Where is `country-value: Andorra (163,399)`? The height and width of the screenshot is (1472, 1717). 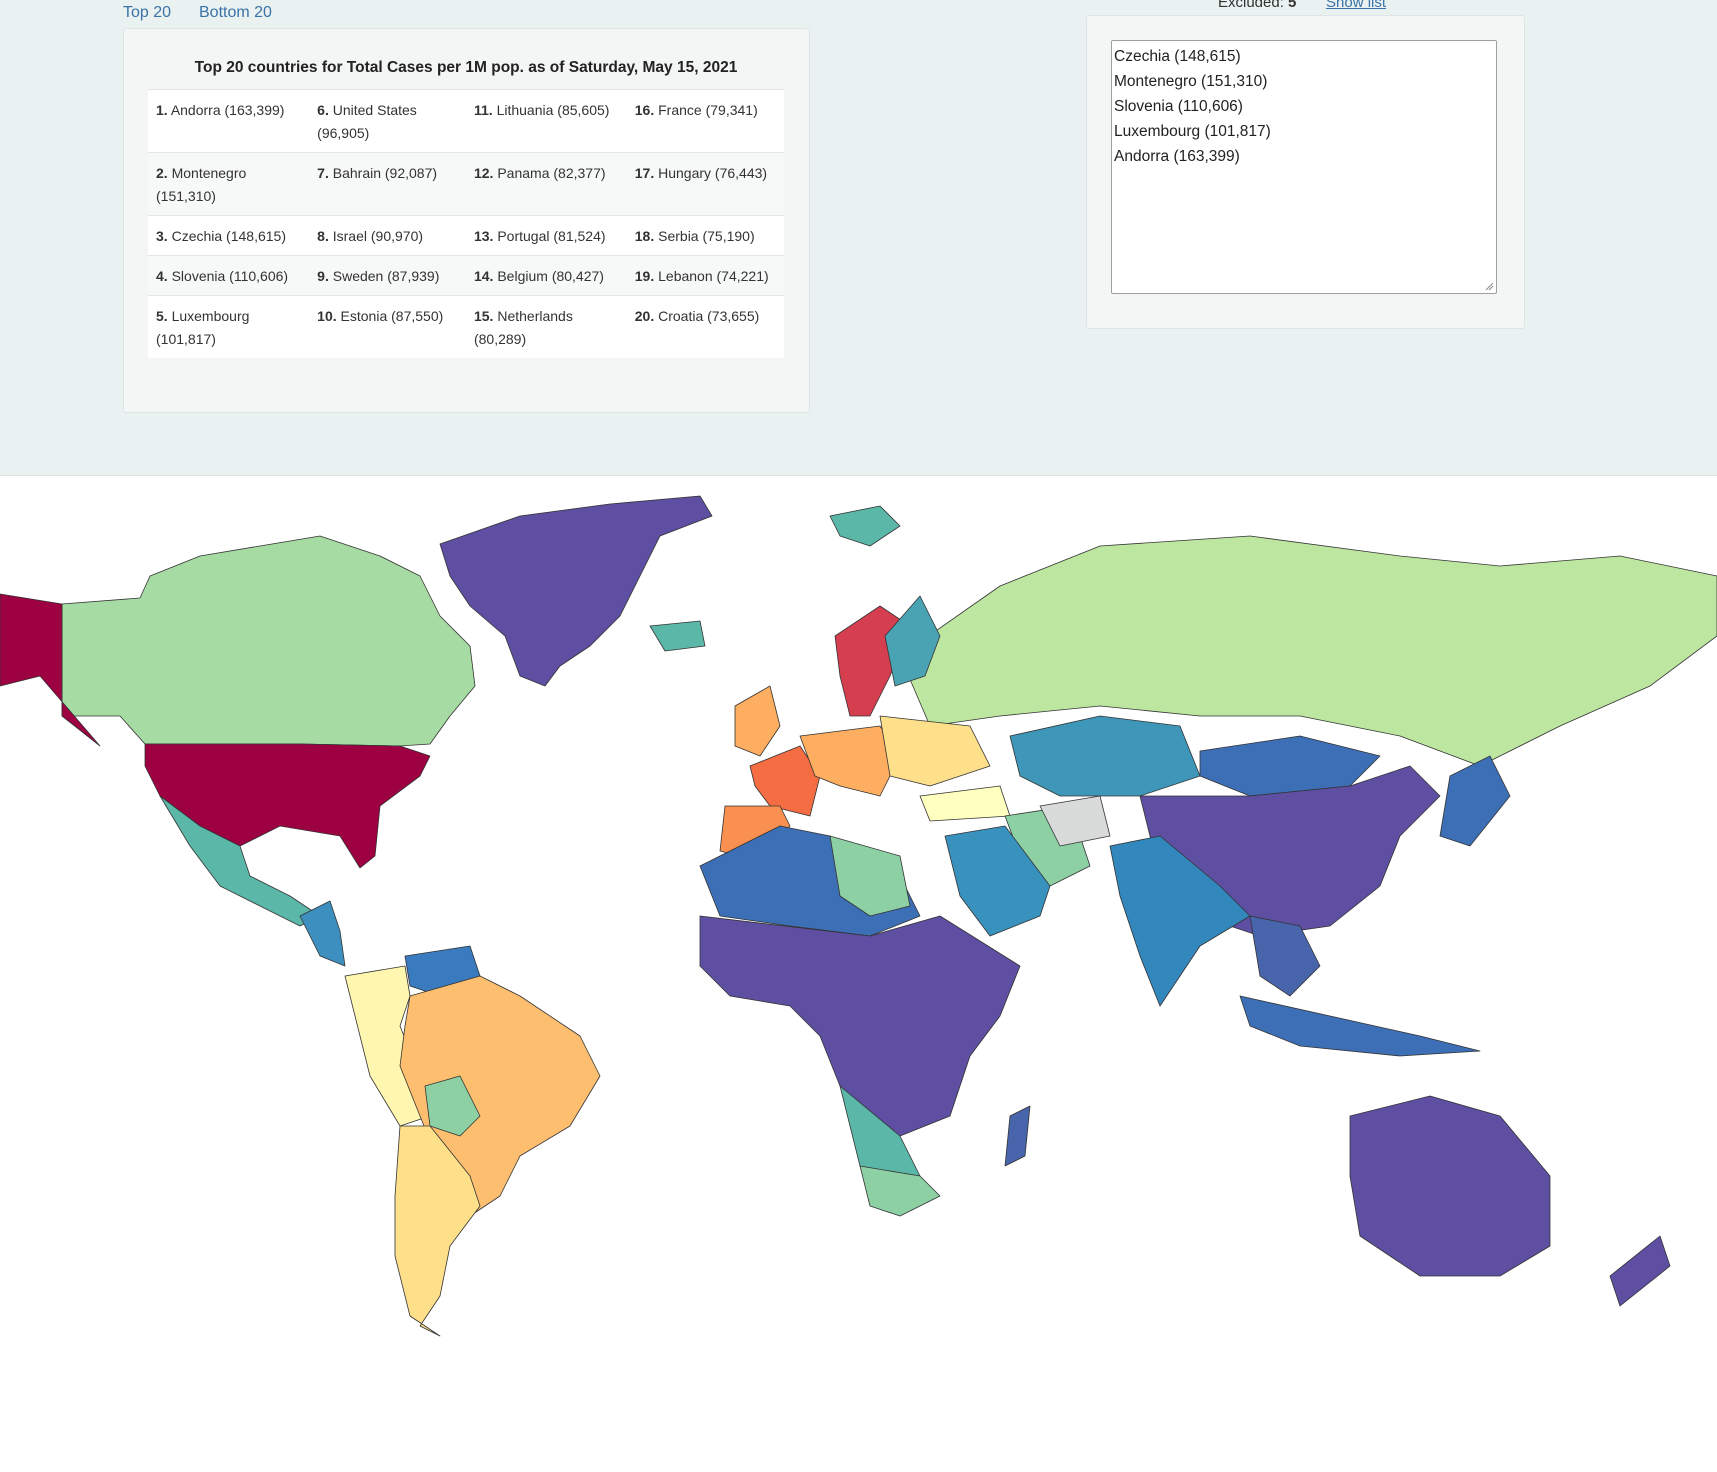 country-value: Andorra (163,399) is located at coordinates (227, 110).